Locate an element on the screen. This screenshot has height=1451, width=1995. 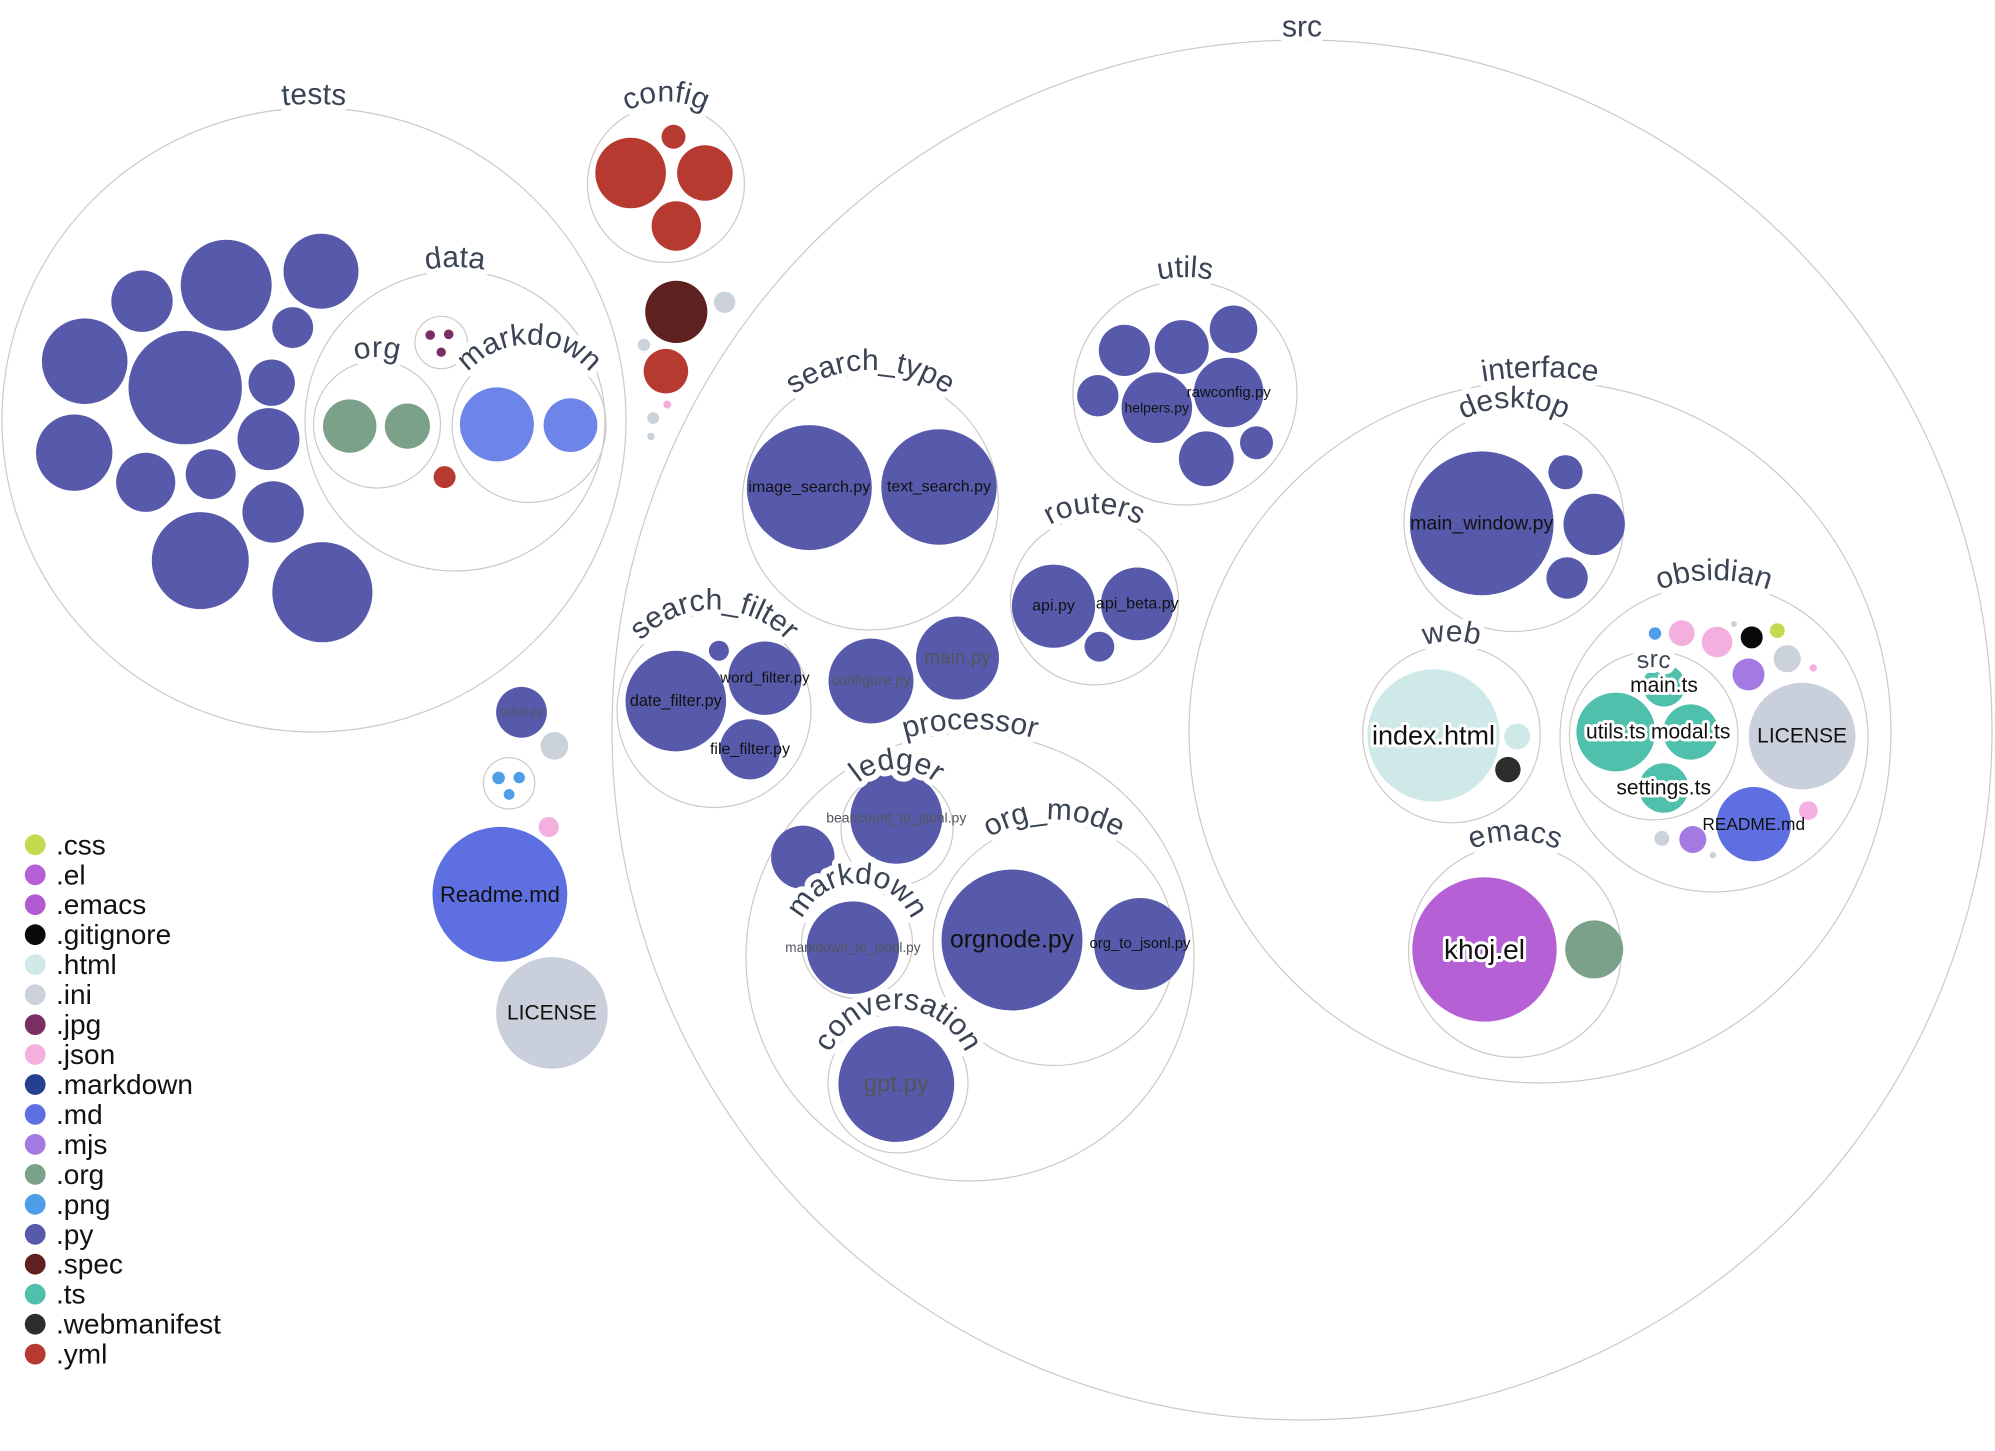
svg-text: file_filter.py is located at coordinates (750, 749).